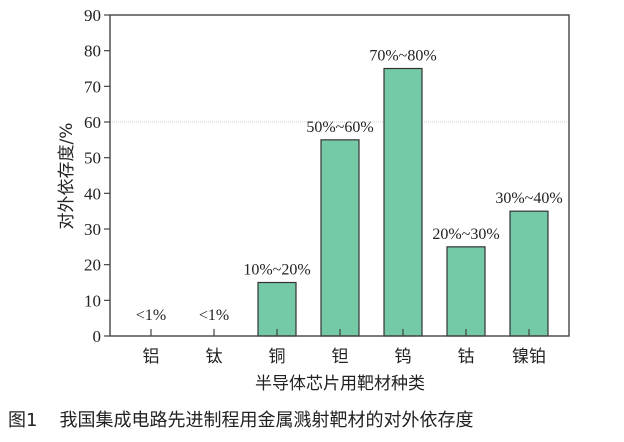 The height and width of the screenshot is (442, 624). Describe the element at coordinates (340, 384) in the screenshot. I see `x-axis-label: 半导体芯片用靶材种类` at that location.